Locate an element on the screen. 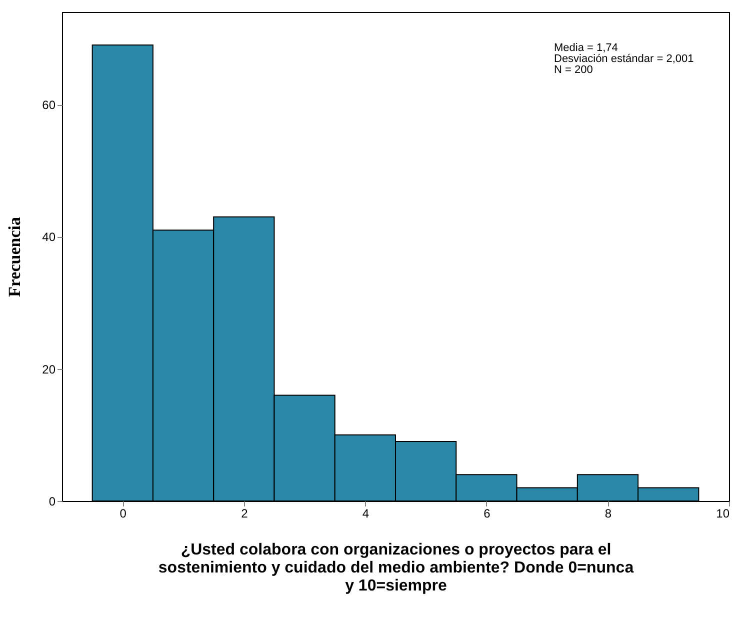 The width and height of the screenshot is (750, 623). x-tick-label: 2 is located at coordinates (244, 513).